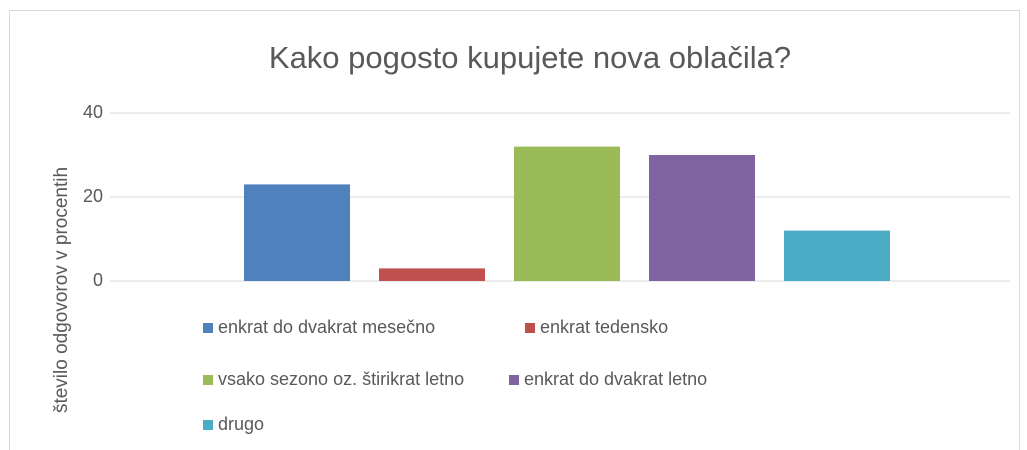  Describe the element at coordinates (61, 290) in the screenshot. I see `y-axis-label: število odgovorov v procentih` at that location.